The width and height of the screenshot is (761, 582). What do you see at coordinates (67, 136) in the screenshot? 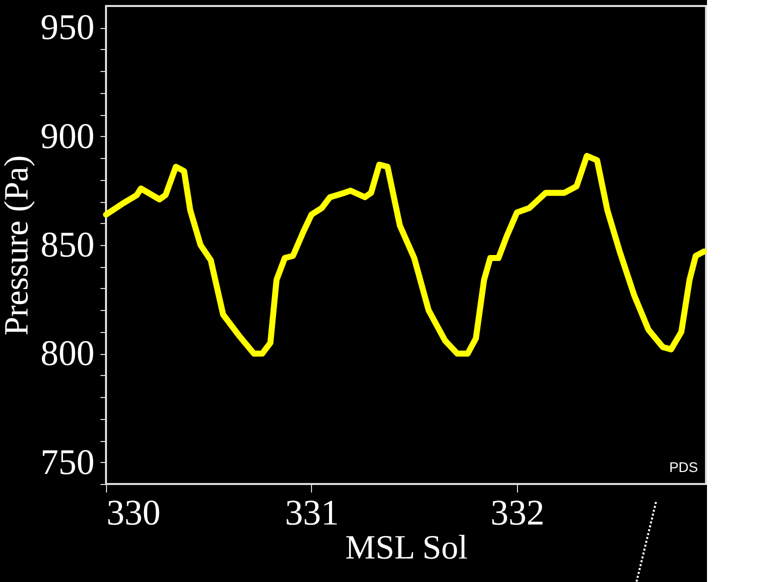
I see `y-tick-label: 900` at bounding box center [67, 136].